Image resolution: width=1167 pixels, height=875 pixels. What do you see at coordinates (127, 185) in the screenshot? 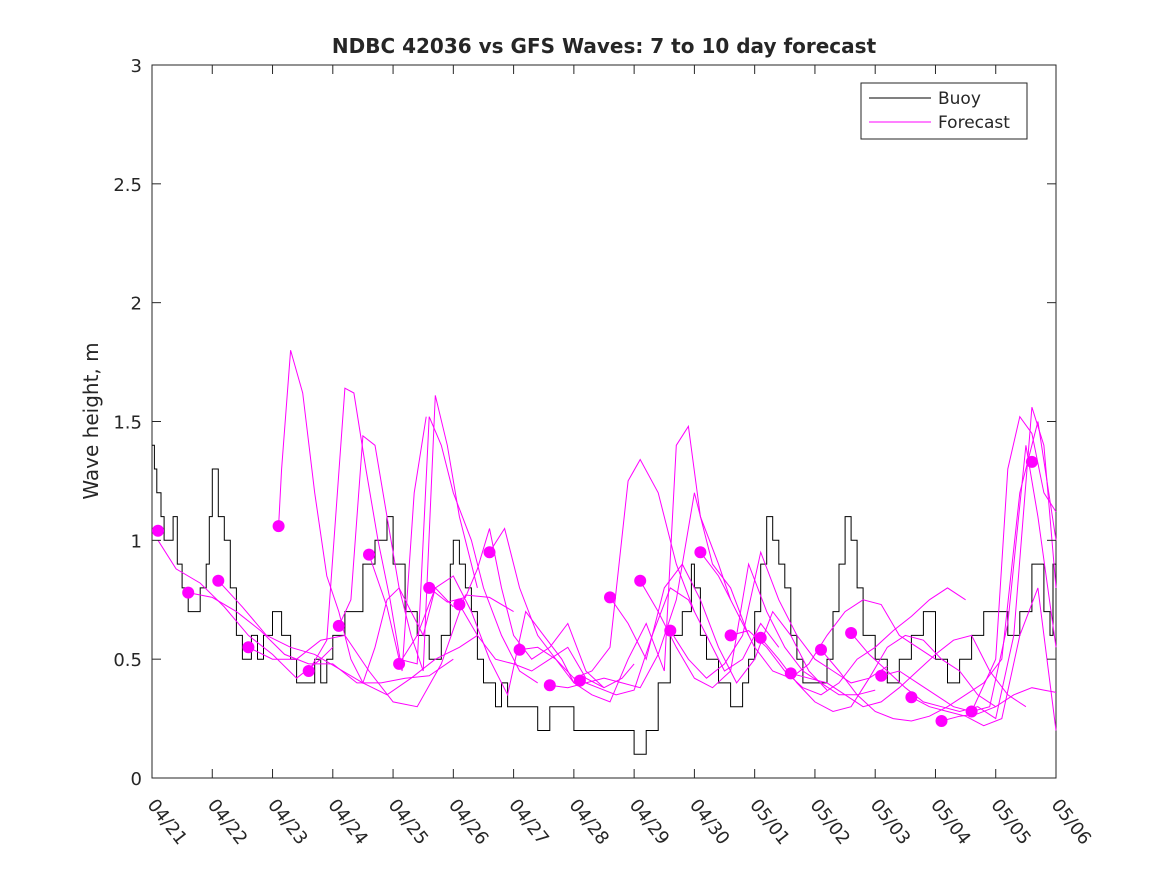
I see `y-tick-label-5: 2.5` at bounding box center [127, 185].